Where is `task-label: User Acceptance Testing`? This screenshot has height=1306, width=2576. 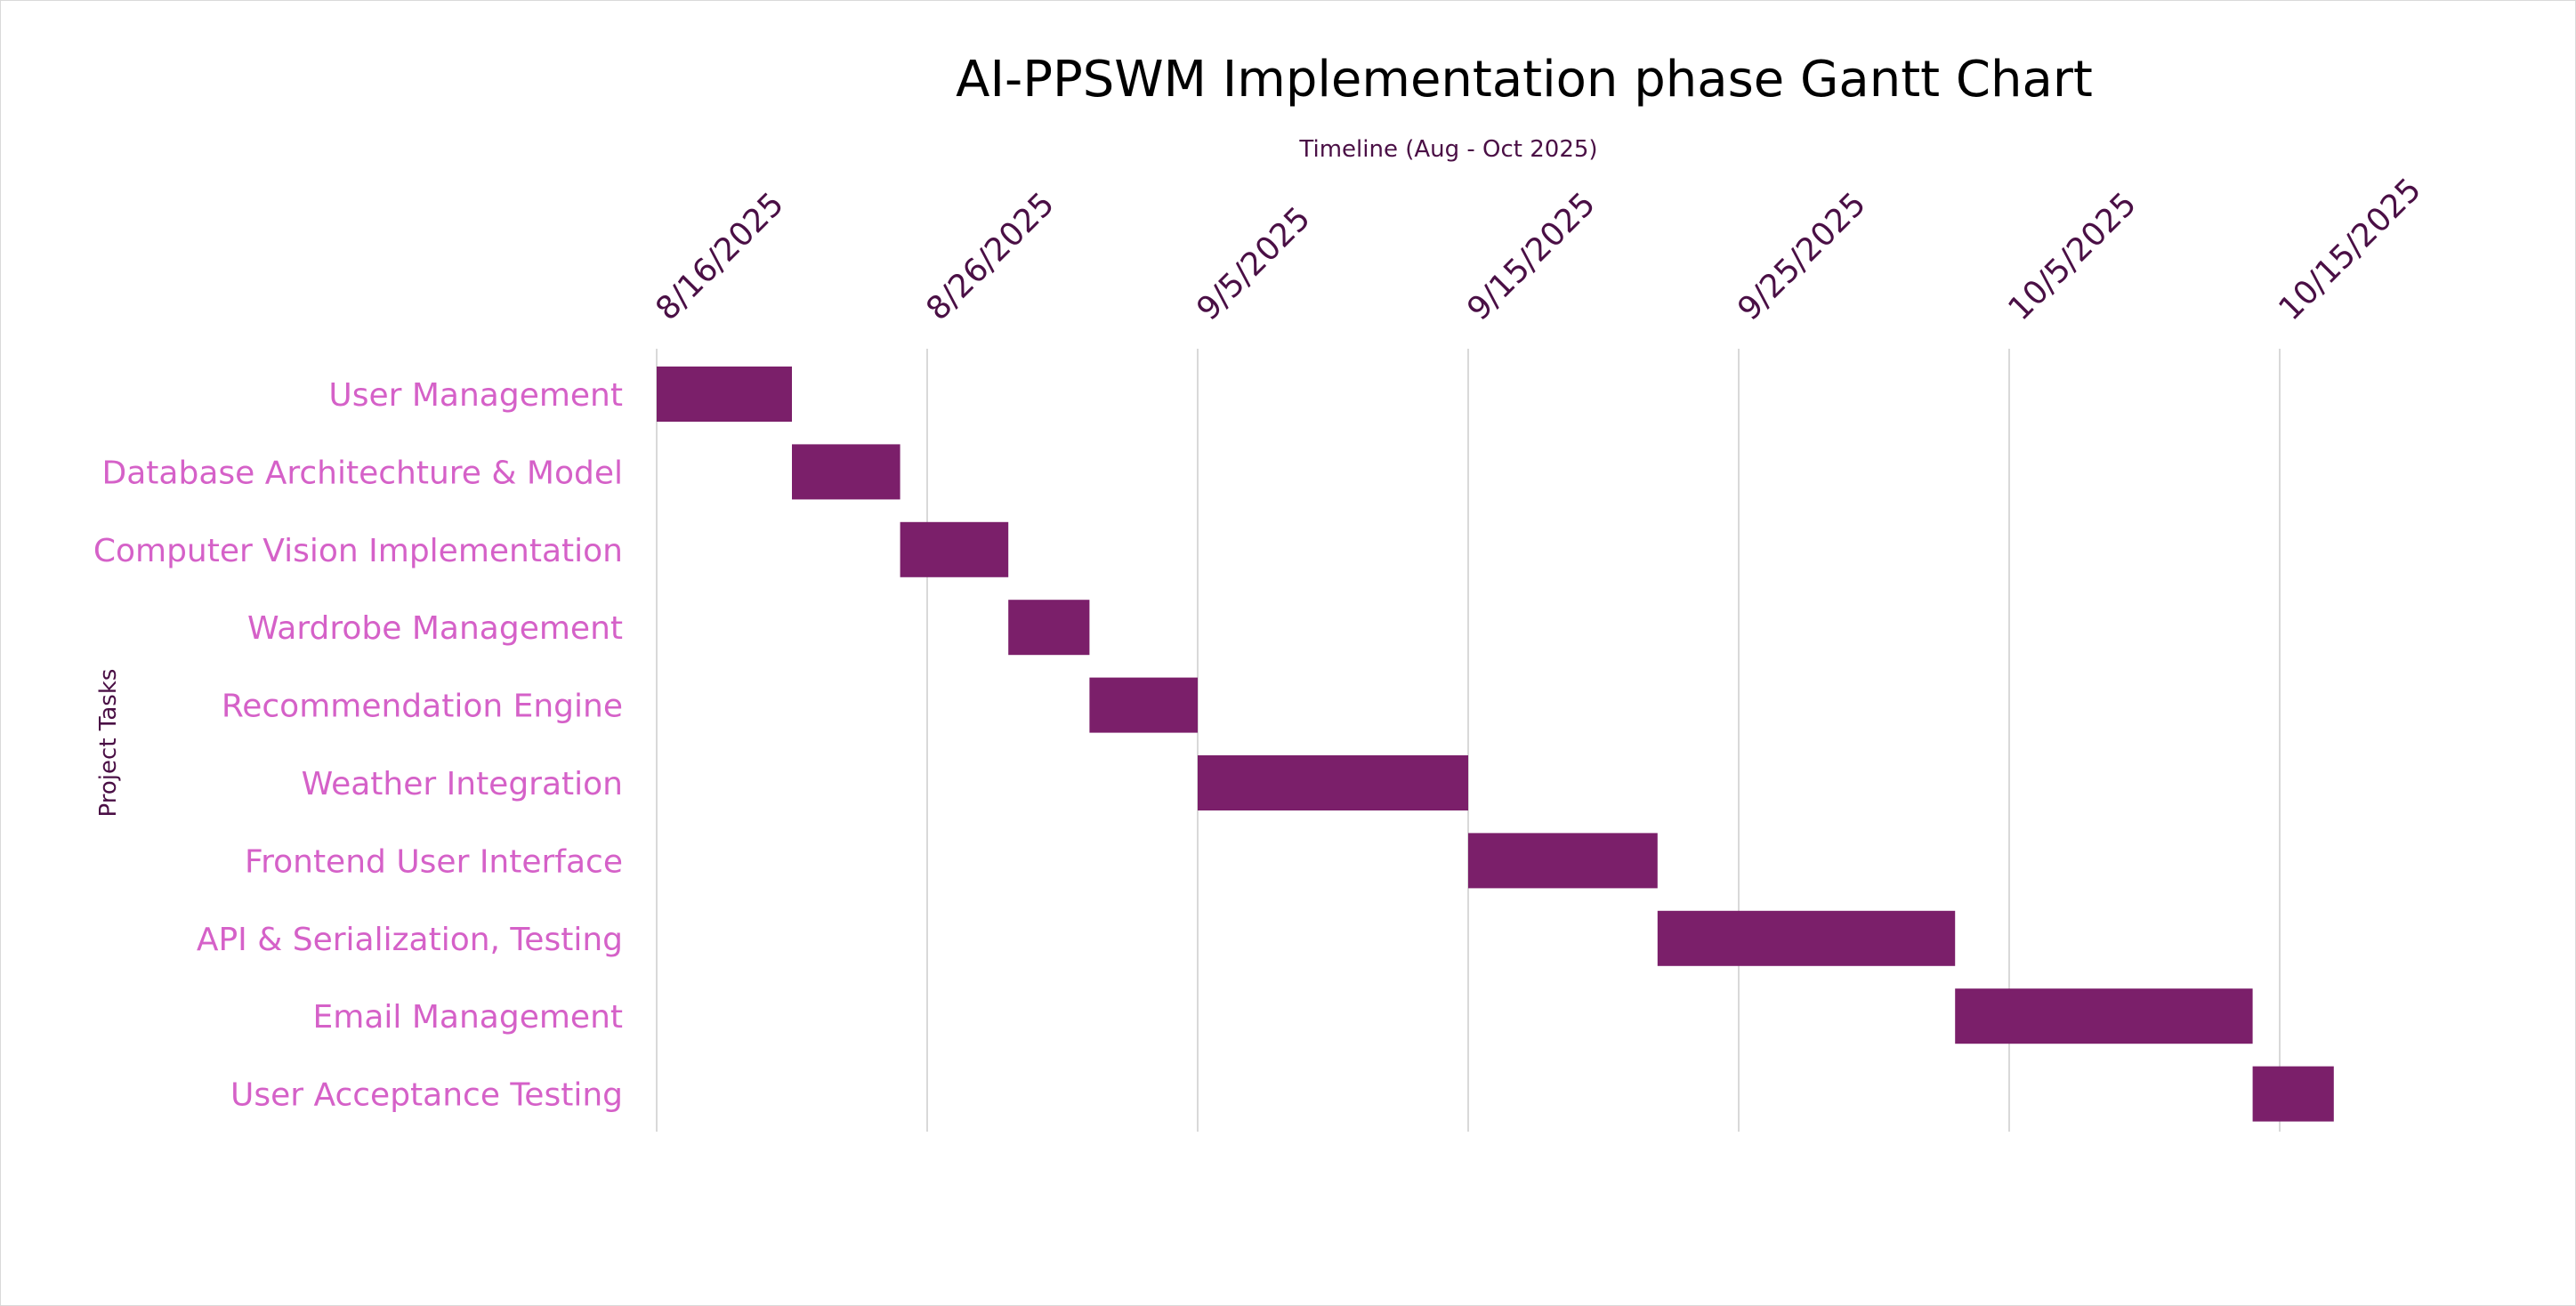 task-label: User Acceptance Testing is located at coordinates (426, 1095).